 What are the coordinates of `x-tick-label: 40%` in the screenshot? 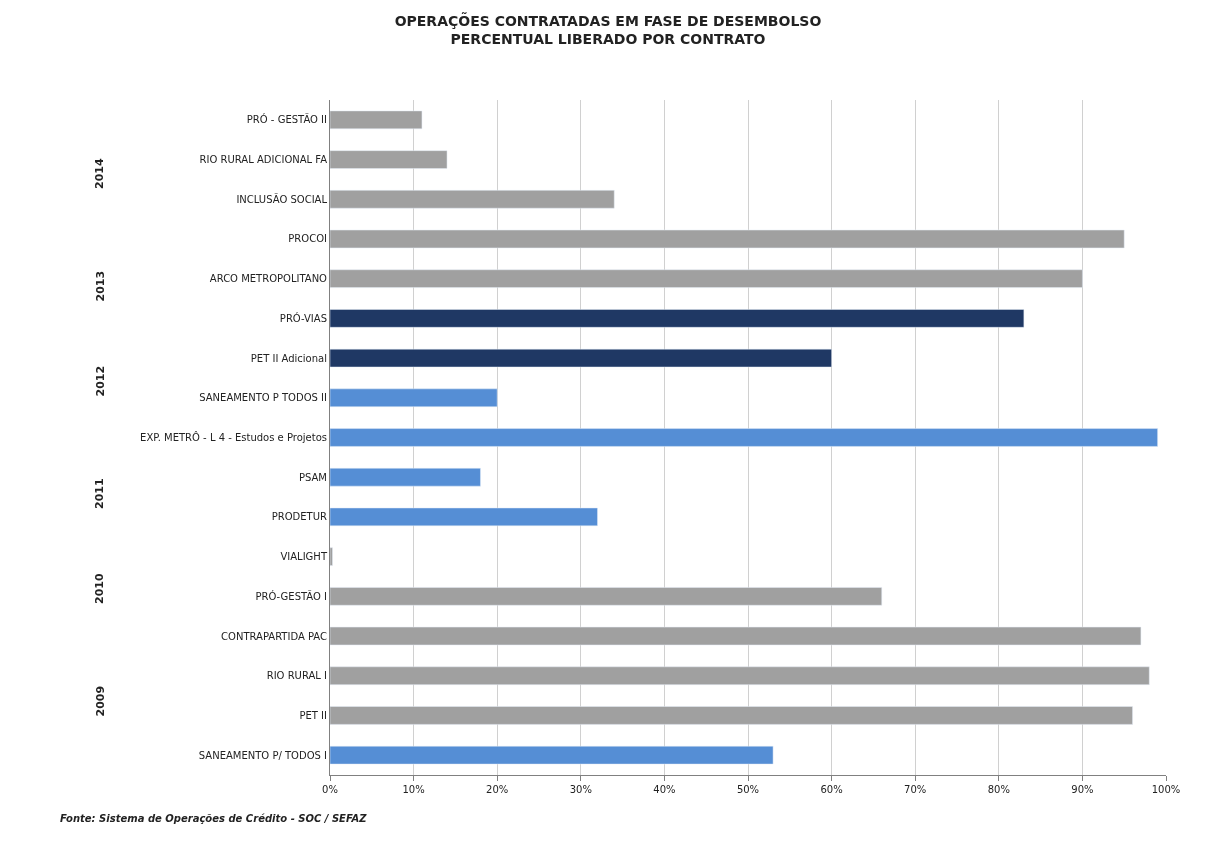 It's located at (664, 789).